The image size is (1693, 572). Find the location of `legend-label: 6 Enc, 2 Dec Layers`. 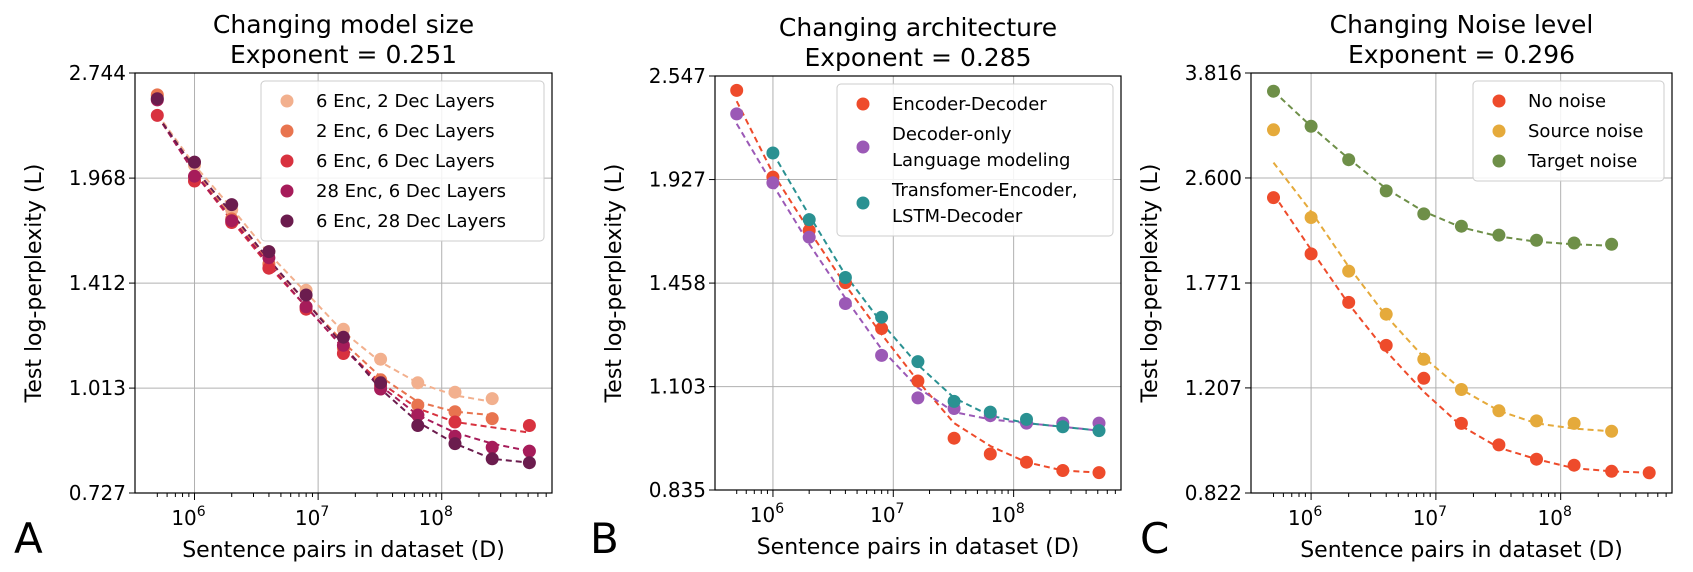

legend-label: 6 Enc, 2 Dec Layers is located at coordinates (405, 101).